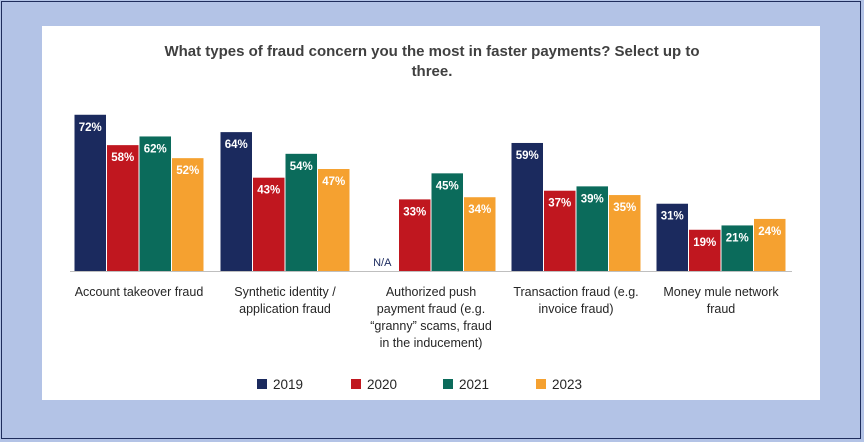 The width and height of the screenshot is (864, 442). What do you see at coordinates (479, 210) in the screenshot?
I see `value-label: 34%` at bounding box center [479, 210].